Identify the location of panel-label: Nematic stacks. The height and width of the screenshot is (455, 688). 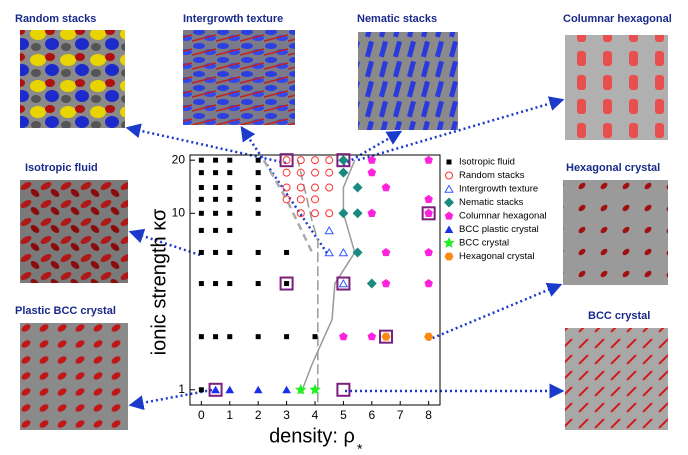
(397, 19).